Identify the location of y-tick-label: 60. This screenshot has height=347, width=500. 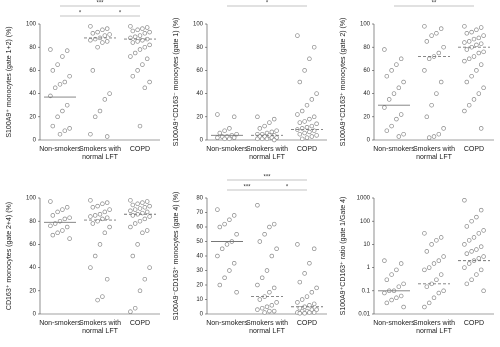
(199, 71).